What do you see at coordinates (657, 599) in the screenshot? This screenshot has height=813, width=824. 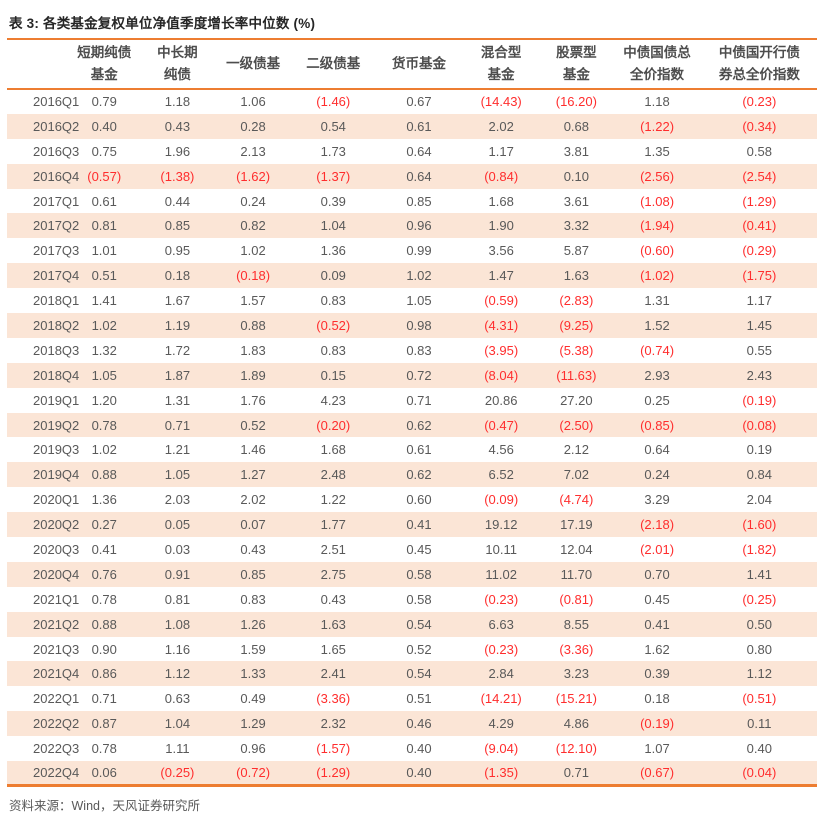 I see `value-cell: 0.45` at bounding box center [657, 599].